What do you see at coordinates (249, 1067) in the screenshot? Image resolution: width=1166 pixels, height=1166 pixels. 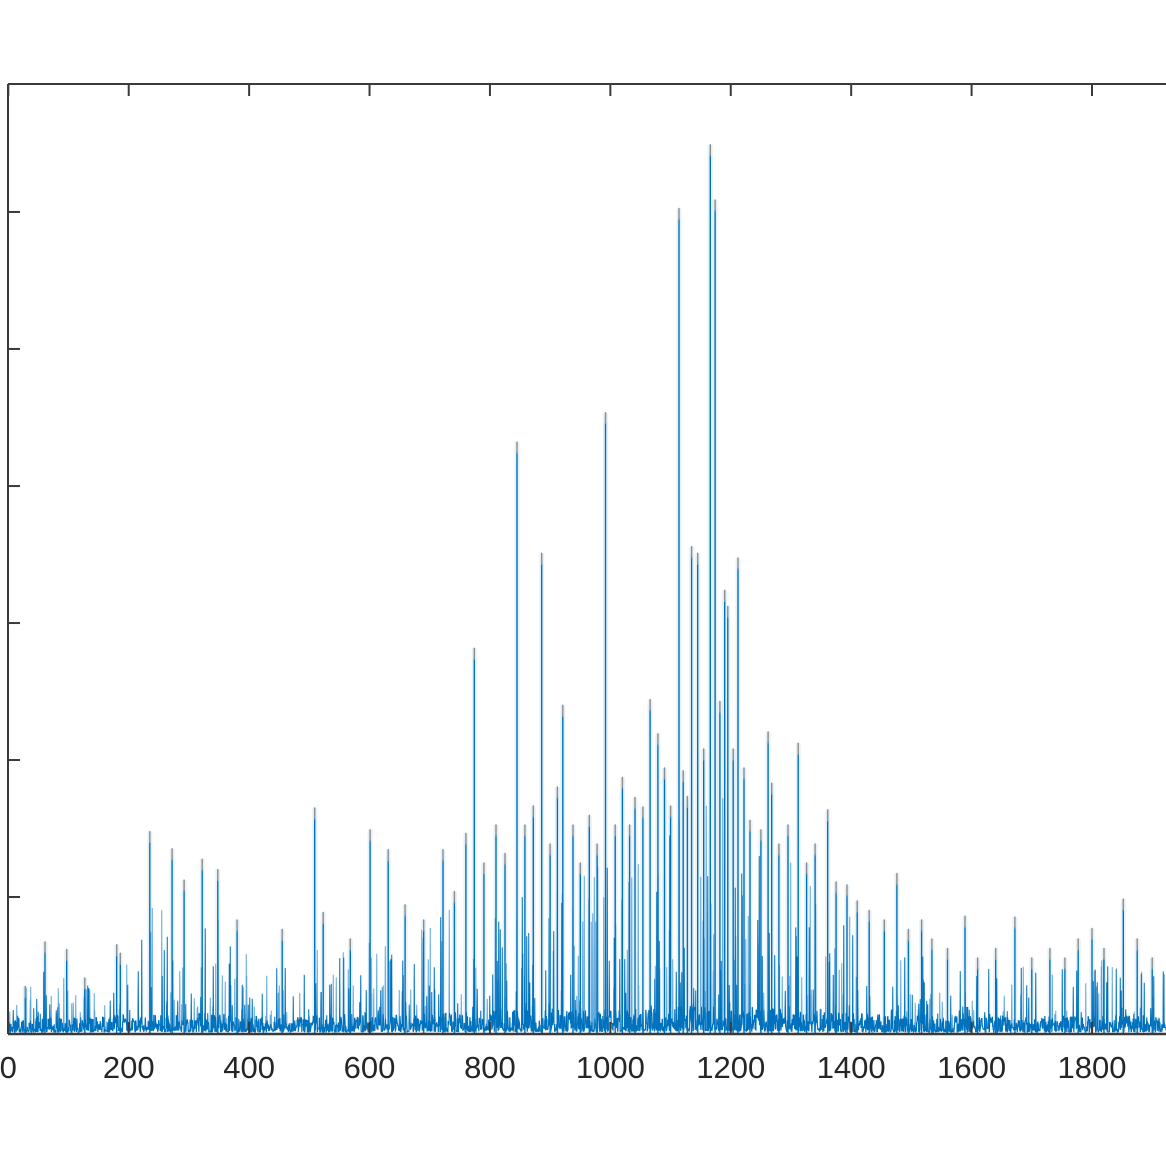 I see `x-tick-label: 400` at bounding box center [249, 1067].